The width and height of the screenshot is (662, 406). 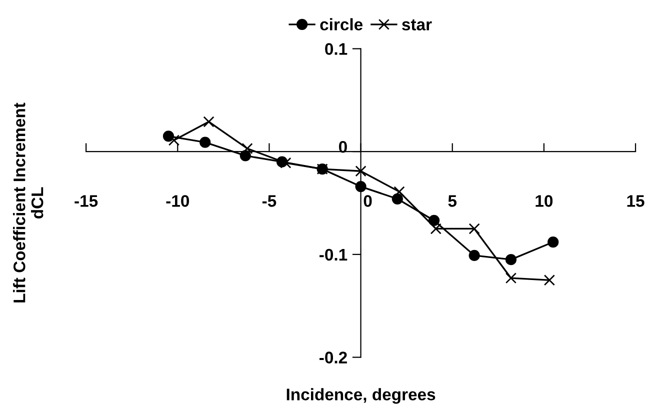 What do you see at coordinates (269, 201) in the screenshot?
I see `x-tick-label: -5` at bounding box center [269, 201].